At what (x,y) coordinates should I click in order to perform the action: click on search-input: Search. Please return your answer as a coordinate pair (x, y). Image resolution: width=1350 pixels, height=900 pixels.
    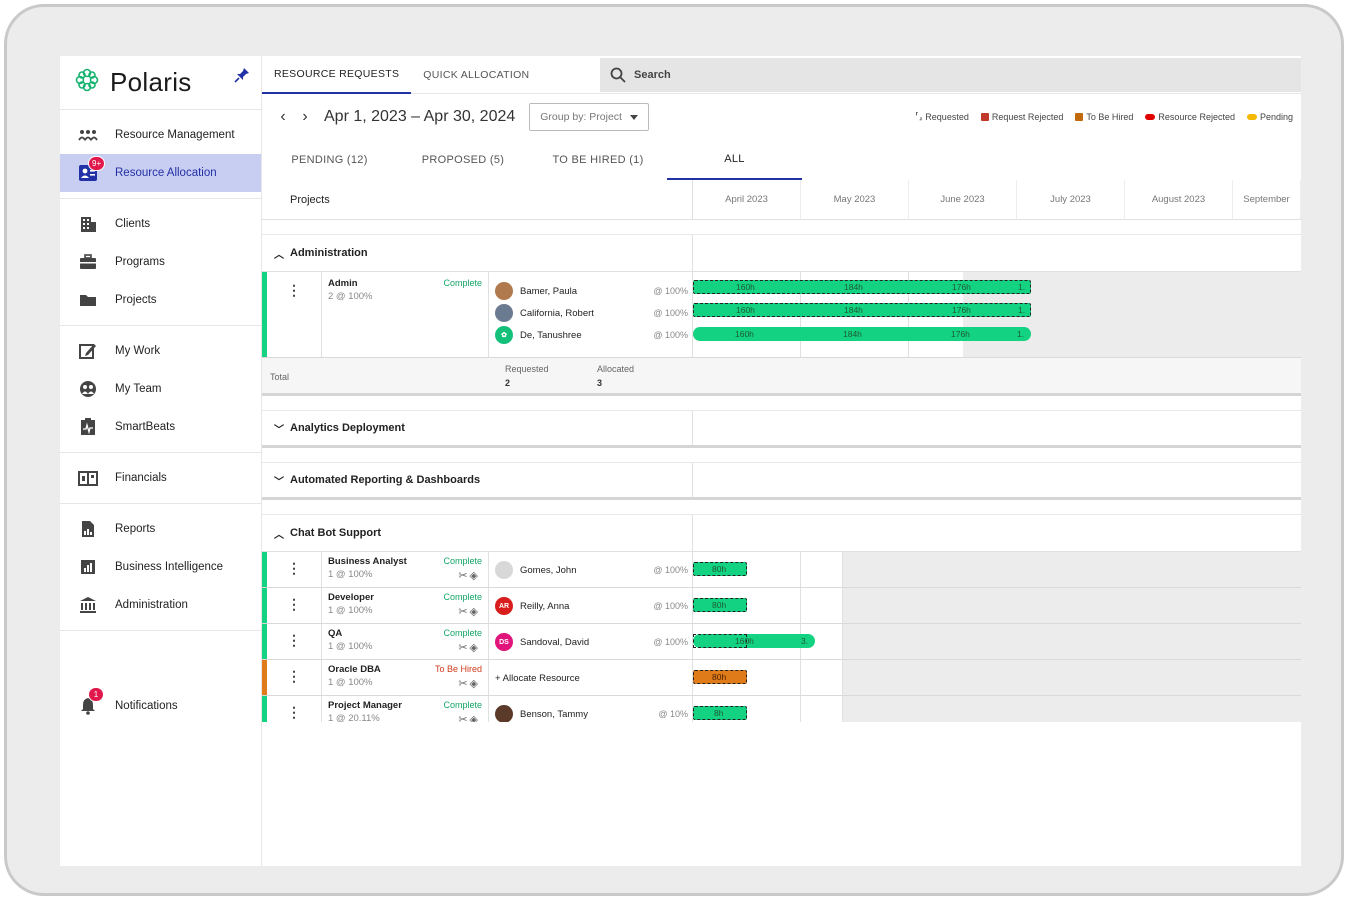
    Looking at the image, I should click on (950, 75).